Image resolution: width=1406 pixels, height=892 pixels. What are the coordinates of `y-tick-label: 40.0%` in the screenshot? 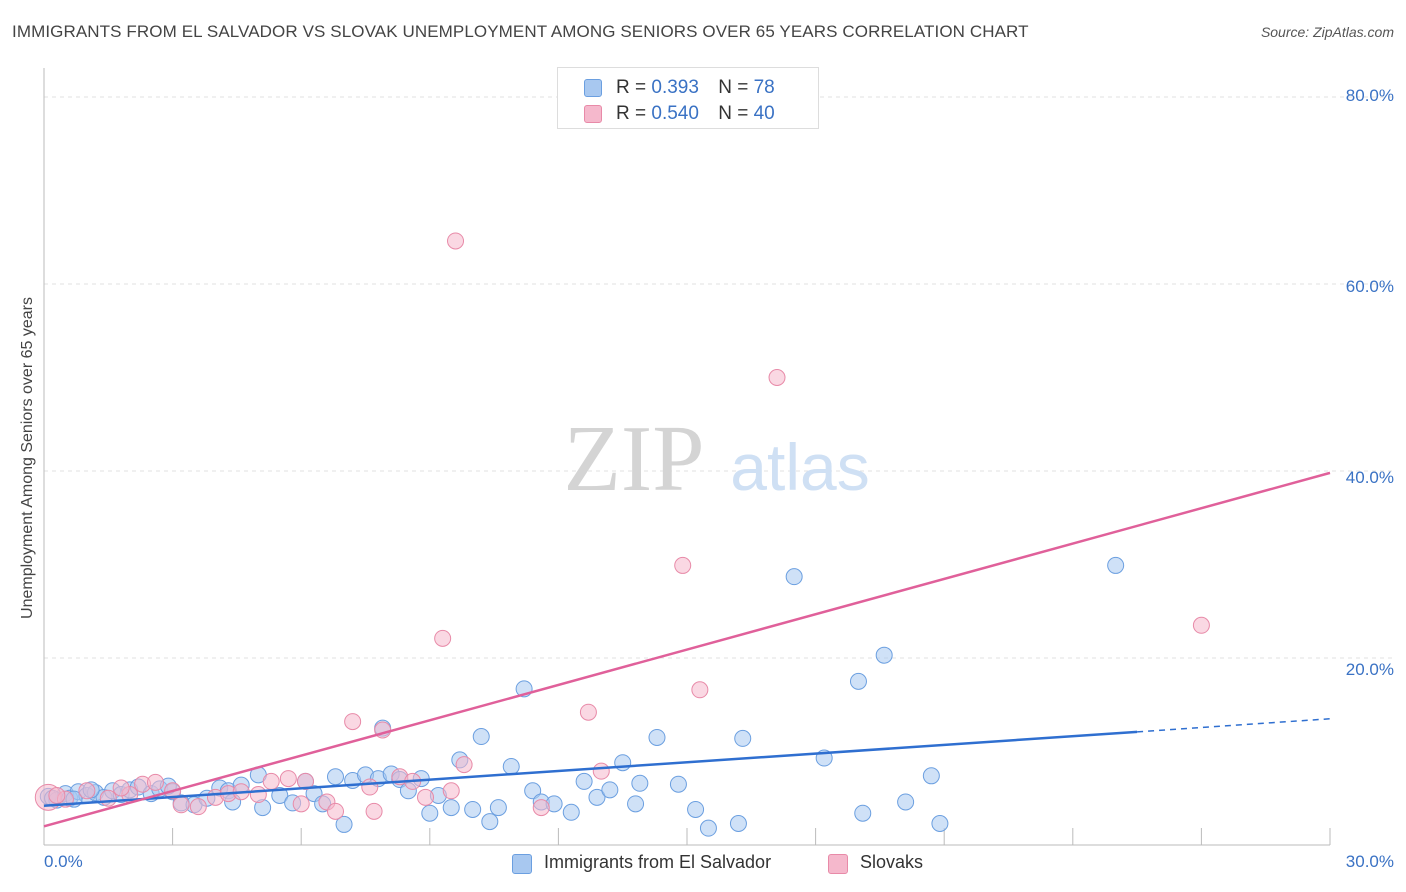 It's located at (1369, 477).